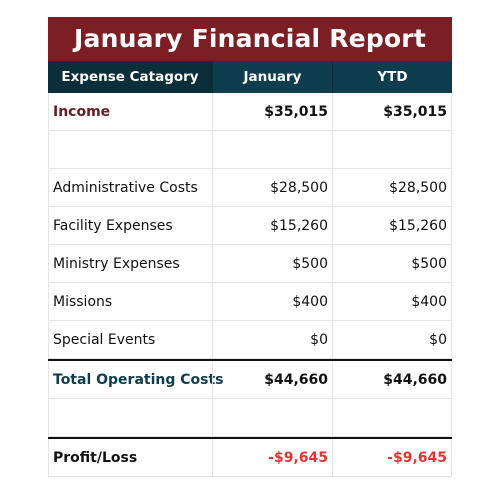 Image resolution: width=500 pixels, height=500 pixels. I want to click on expense-label: Administrative Costs, so click(130, 187).